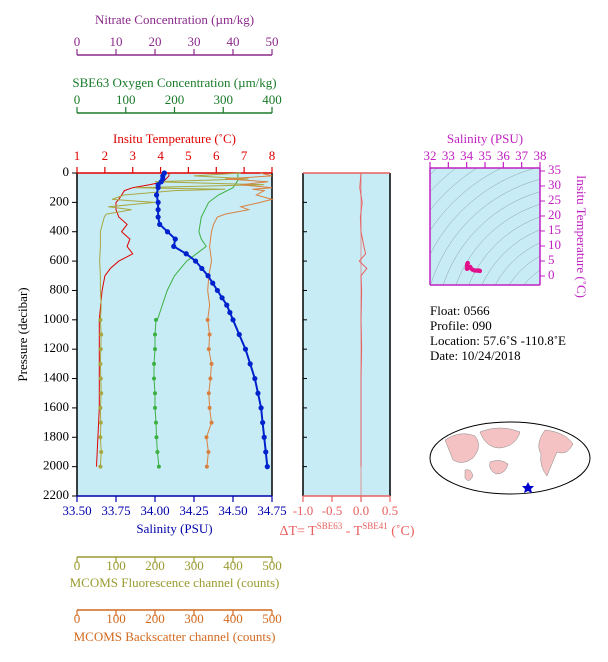 This screenshot has width=608, height=662. What do you see at coordinates (554, 214) in the screenshot?
I see `y-tick-label: 20` at bounding box center [554, 214].